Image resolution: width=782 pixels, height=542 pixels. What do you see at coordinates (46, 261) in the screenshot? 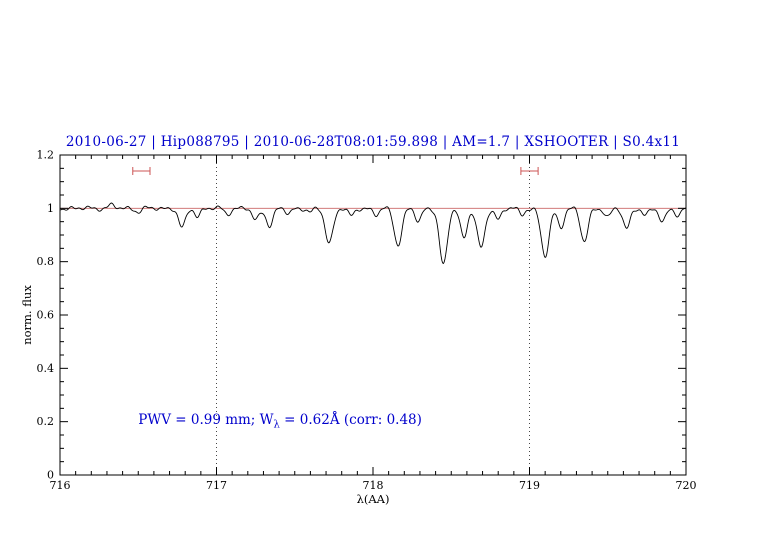
I see `svg-text: 0.8` at bounding box center [46, 261].